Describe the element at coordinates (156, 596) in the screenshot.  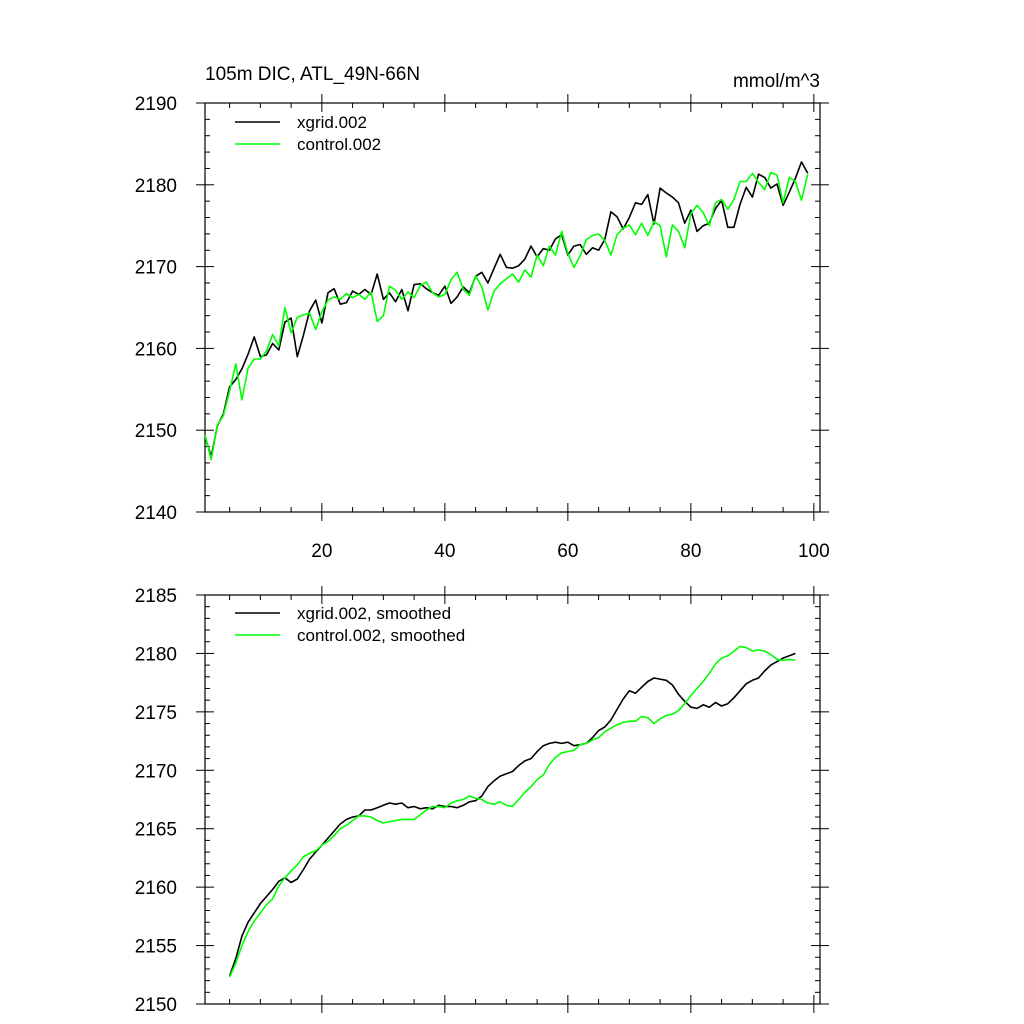
I see `y-tick-label: 2185` at that location.